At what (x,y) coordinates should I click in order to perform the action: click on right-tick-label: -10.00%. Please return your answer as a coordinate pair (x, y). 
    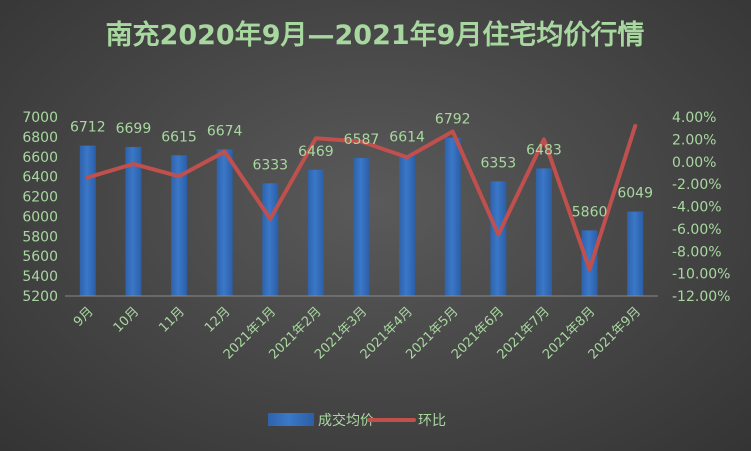
    Looking at the image, I should click on (701, 275).